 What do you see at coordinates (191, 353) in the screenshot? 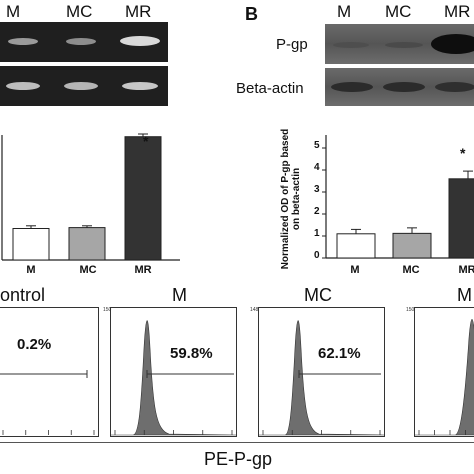
I see `flow-percent-m: 59.8%` at bounding box center [191, 353].